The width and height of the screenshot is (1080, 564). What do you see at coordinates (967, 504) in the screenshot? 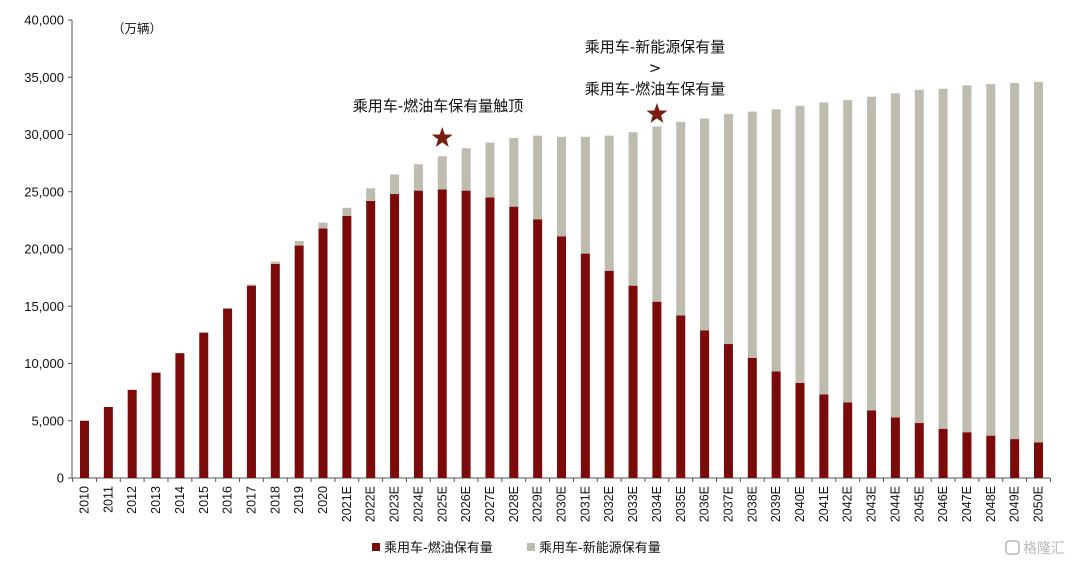
I see `x-tick-label: 2047E` at bounding box center [967, 504].